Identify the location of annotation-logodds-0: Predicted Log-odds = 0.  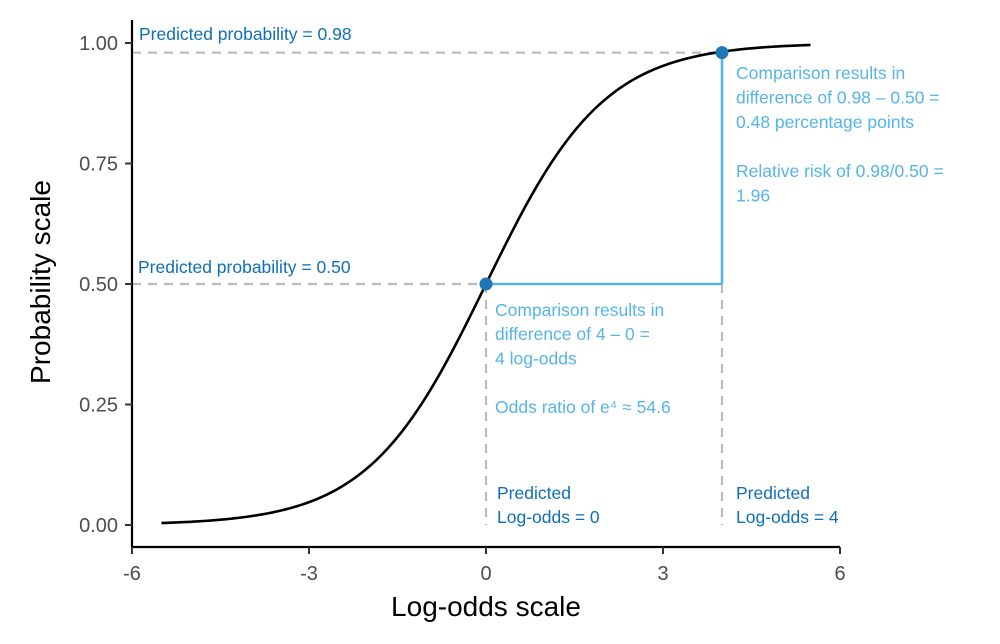
(548, 505).